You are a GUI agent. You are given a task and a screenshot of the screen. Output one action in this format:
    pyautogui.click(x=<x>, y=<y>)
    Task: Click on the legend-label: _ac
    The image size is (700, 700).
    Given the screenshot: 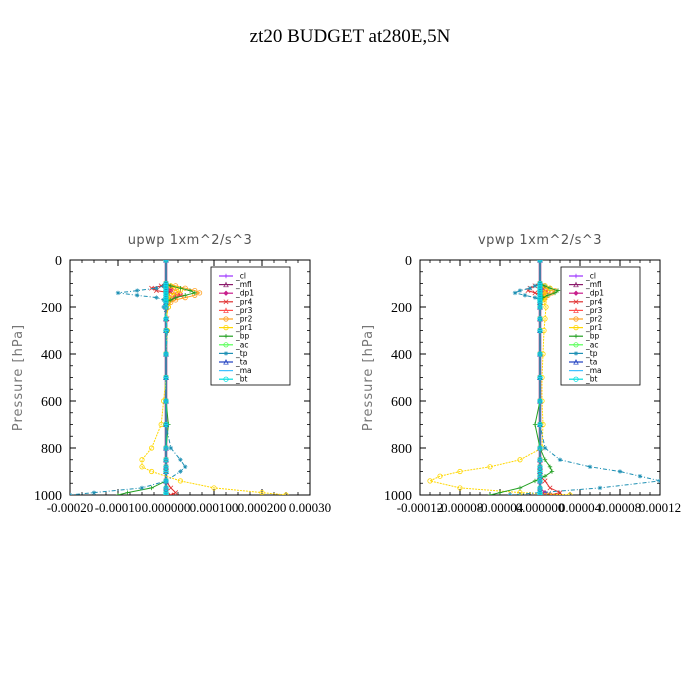 What is the action you would take?
    pyautogui.click(x=591, y=344)
    